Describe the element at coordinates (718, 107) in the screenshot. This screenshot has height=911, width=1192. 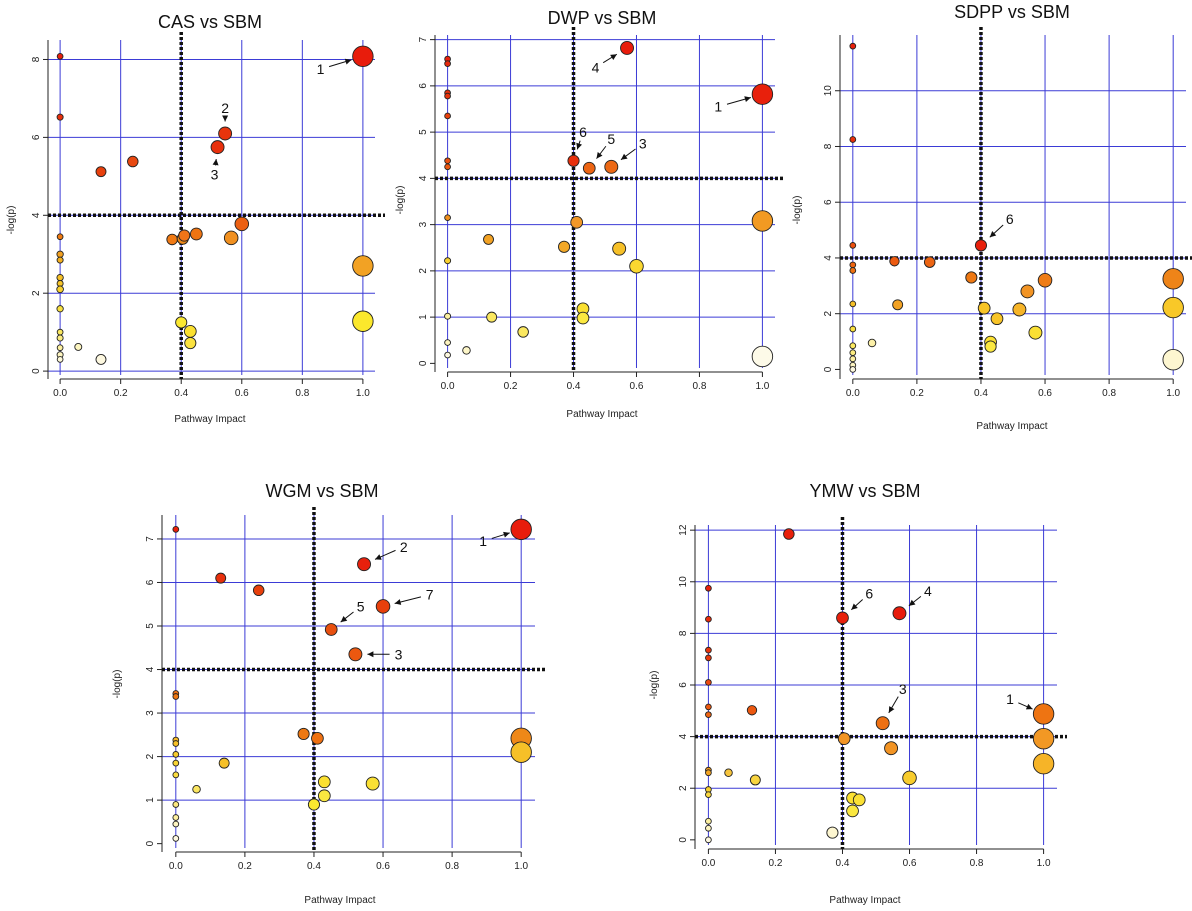
I see `annotation-label: 1` at that location.